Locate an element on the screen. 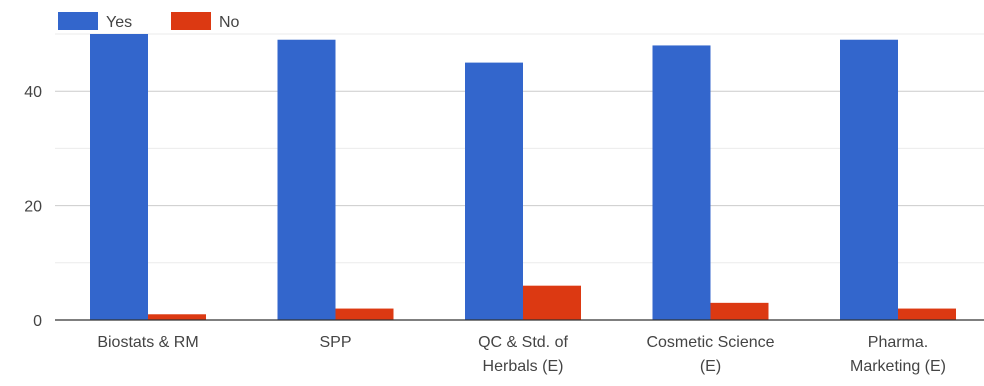 The image size is (984, 386). legend-swatch-yes is located at coordinates (78, 21).